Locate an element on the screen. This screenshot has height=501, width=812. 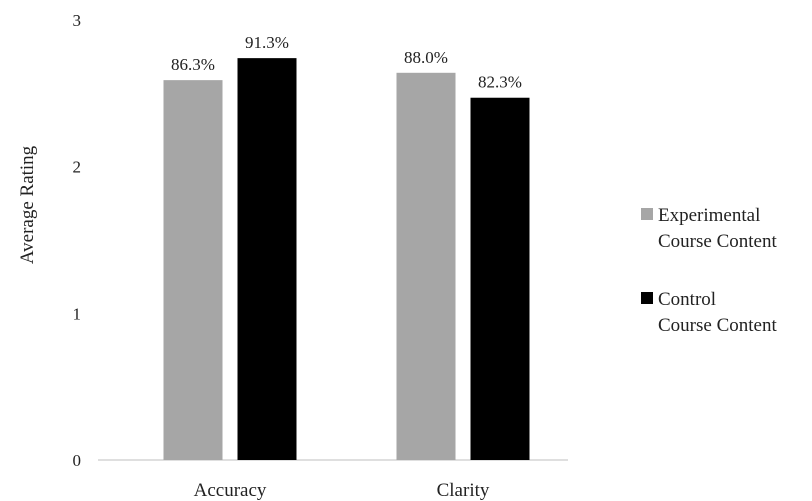
x-category-label: Clarity is located at coordinates (463, 490).